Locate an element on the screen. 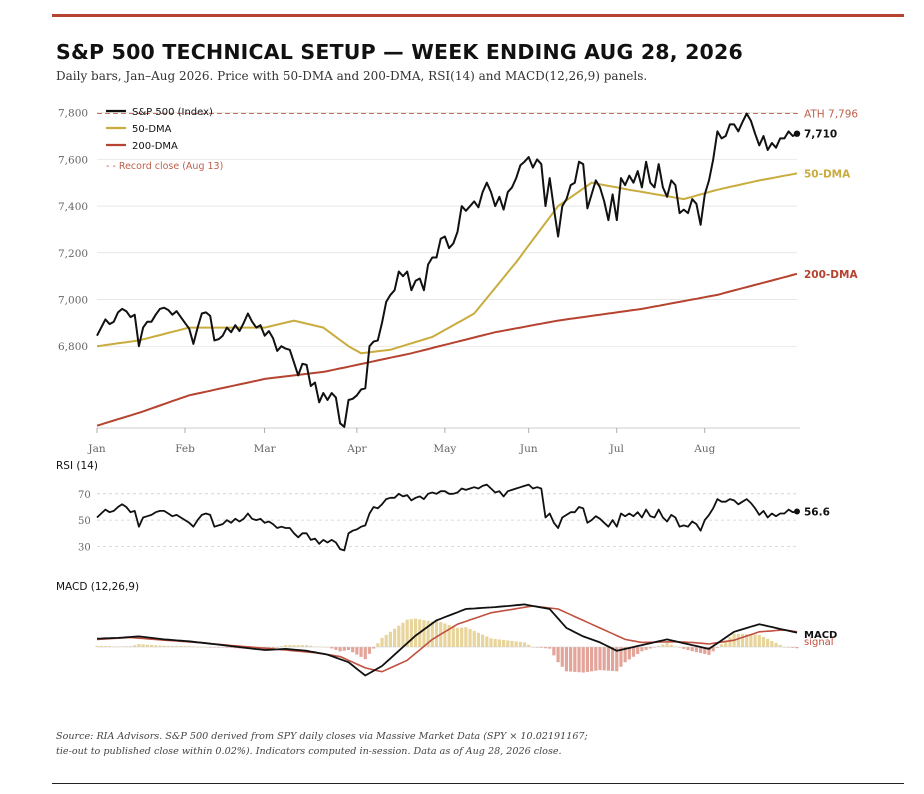 The image size is (924, 794). price-ytick-label: 7,200 is located at coordinates (73, 254).